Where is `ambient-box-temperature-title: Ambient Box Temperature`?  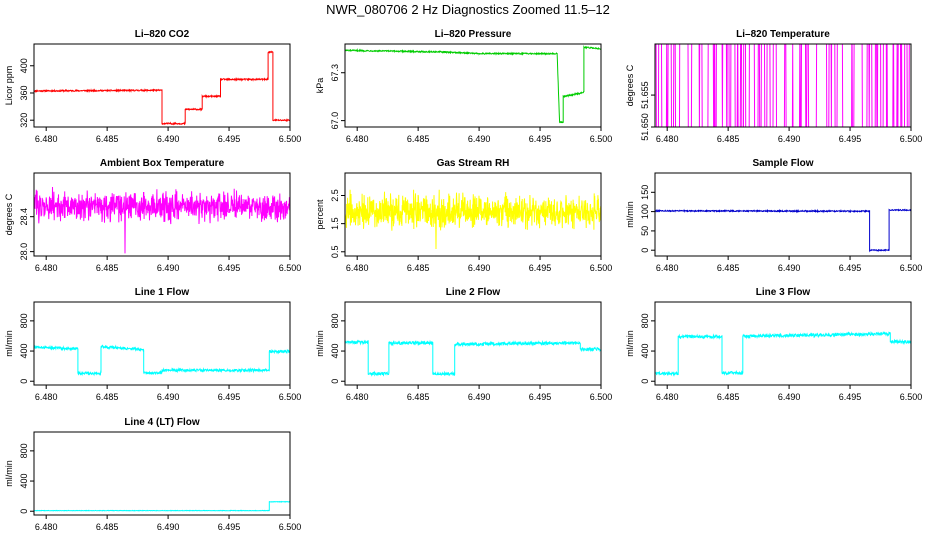
ambient-box-temperature-title: Ambient Box Temperature is located at coordinates (162, 163).